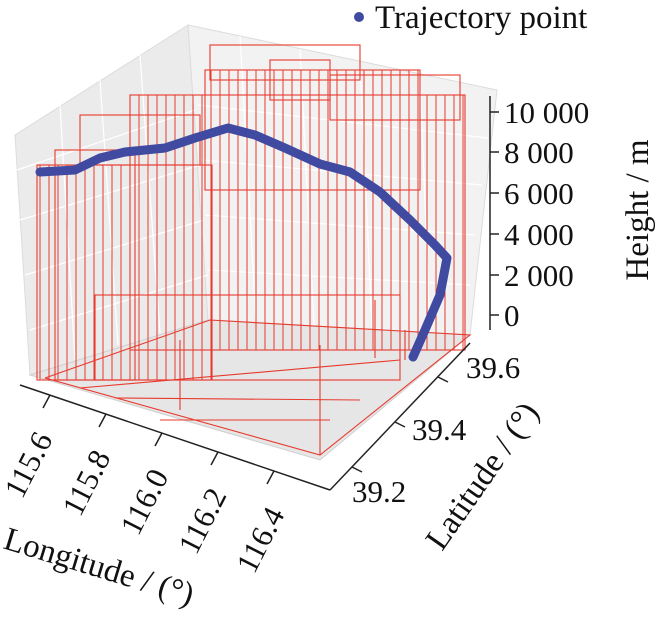 The image size is (661, 631). I want to click on legend-label: Trajectory point, so click(481, 18).